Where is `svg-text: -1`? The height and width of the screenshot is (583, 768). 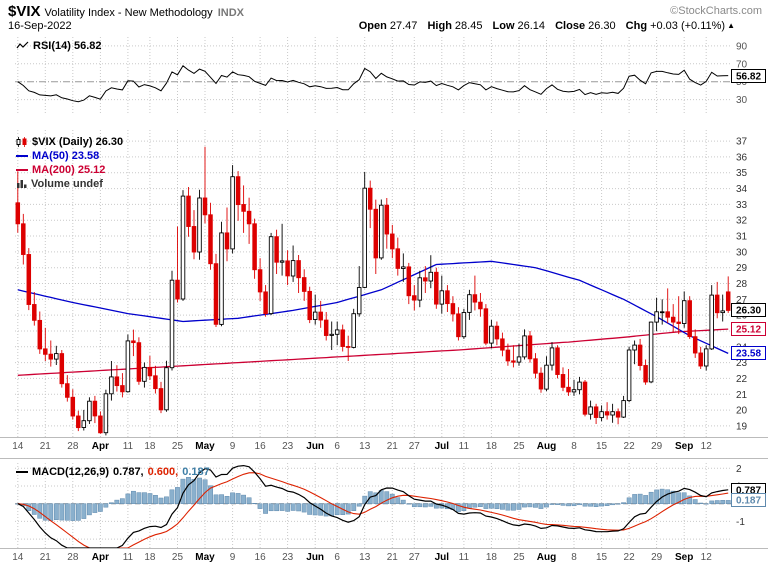 svg-text: -1 is located at coordinates (740, 522).